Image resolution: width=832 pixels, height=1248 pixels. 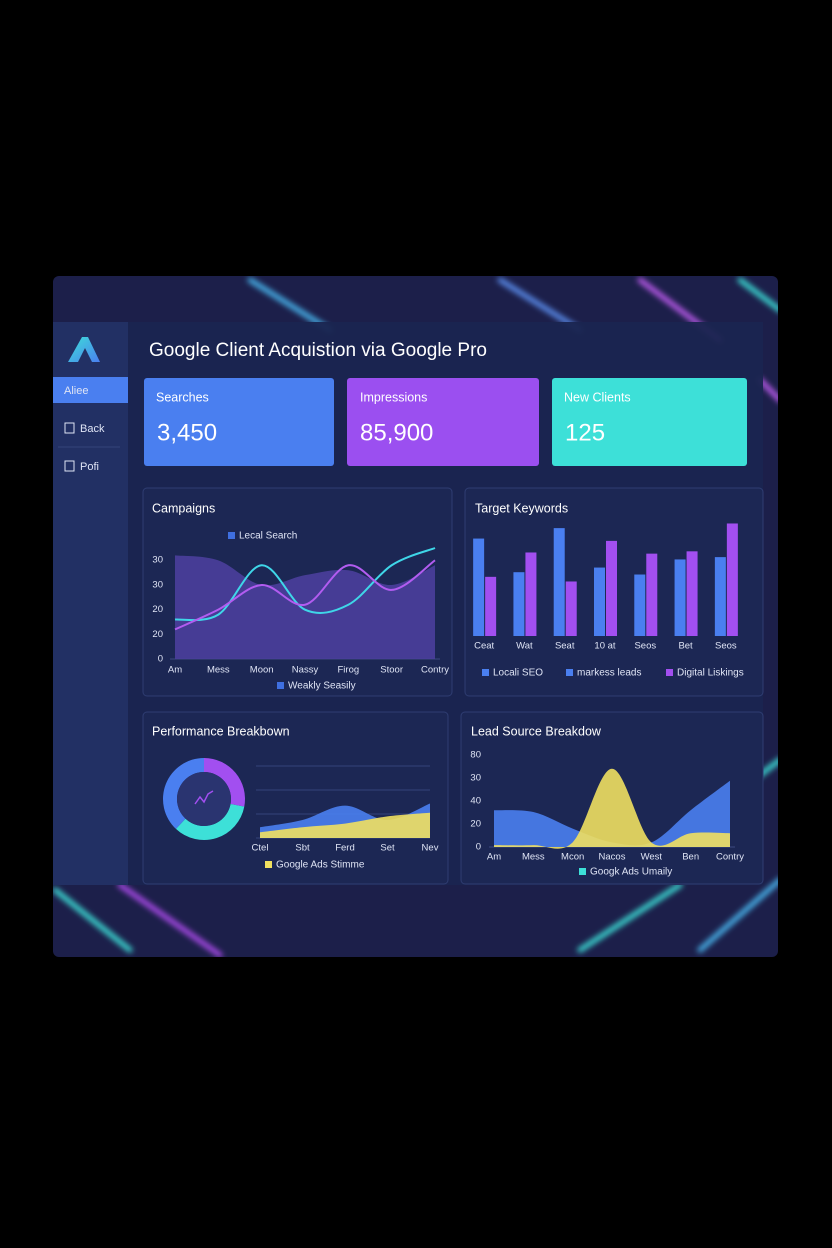 What do you see at coordinates (302, 848) in the screenshot?
I see `x-tick-label: Sbt` at bounding box center [302, 848].